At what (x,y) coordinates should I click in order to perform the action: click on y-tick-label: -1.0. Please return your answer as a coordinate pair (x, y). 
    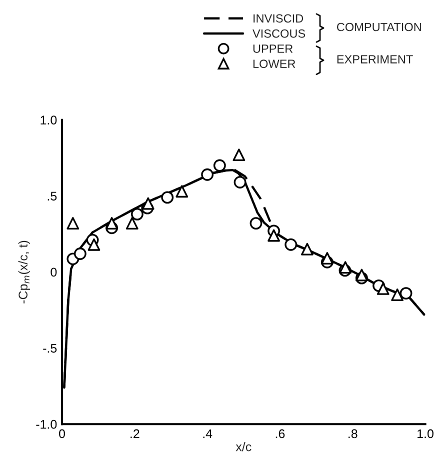
    Looking at the image, I should click on (46, 424).